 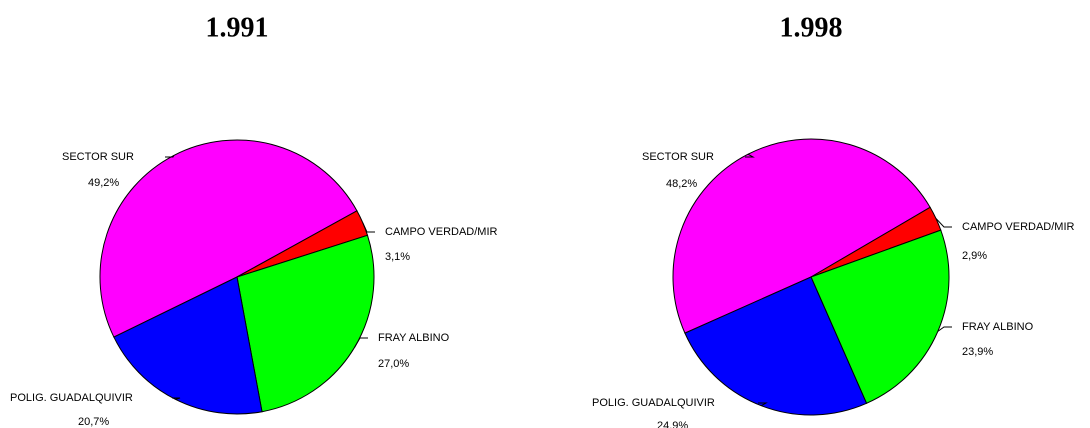 I want to click on value-label: 24,9%, so click(x=672, y=424).